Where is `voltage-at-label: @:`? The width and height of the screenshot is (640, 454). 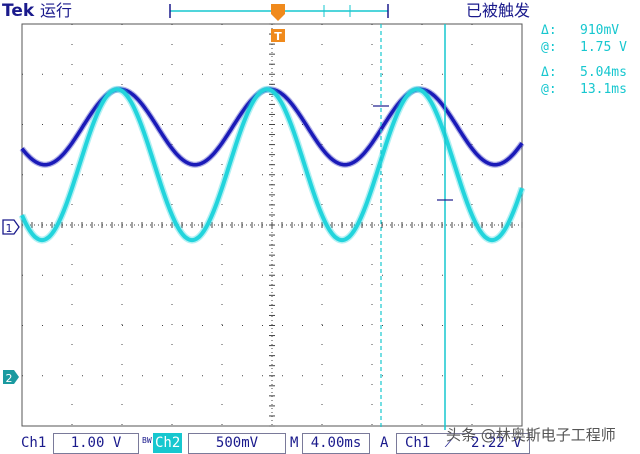
voltage-at-label: @: is located at coordinates (549, 47).